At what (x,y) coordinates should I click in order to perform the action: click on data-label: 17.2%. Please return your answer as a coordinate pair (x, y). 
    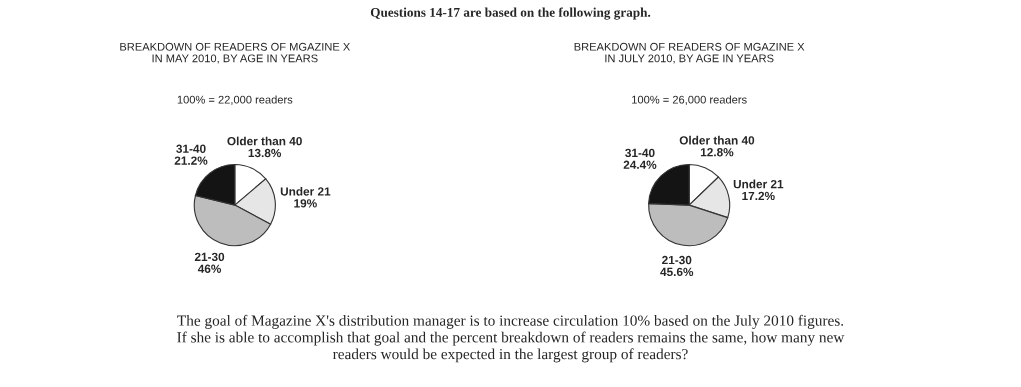
    Looking at the image, I should click on (758, 196).